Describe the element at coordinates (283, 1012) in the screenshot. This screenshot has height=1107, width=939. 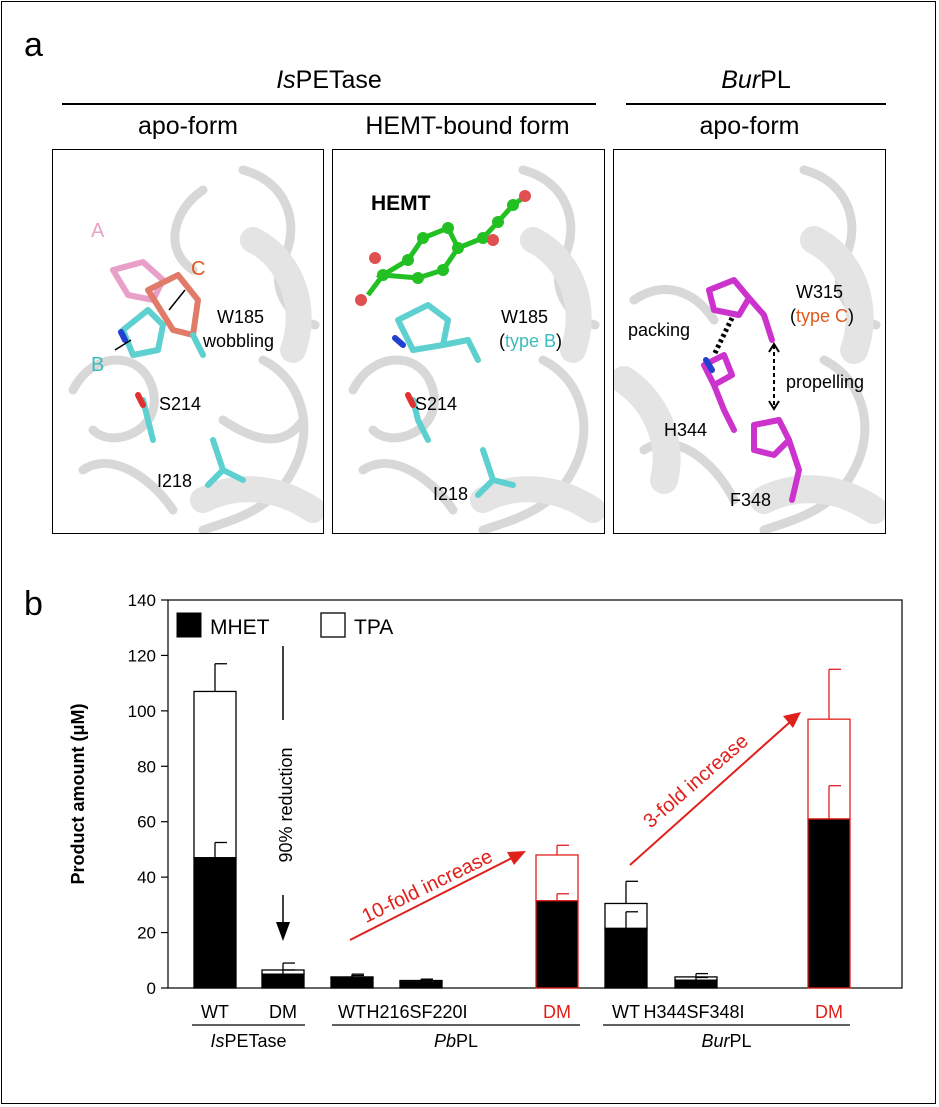
I see `x-tick-label-1: DM` at that location.